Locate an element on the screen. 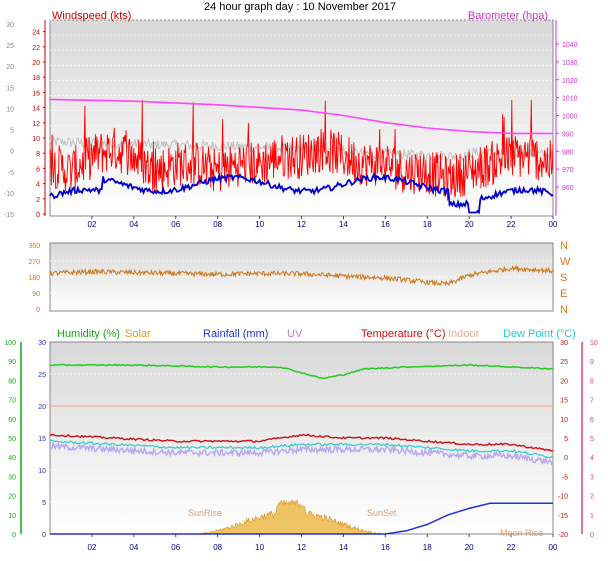 This screenshot has height=561, width=608. uv-tick-label: 0 is located at coordinates (592, 535).